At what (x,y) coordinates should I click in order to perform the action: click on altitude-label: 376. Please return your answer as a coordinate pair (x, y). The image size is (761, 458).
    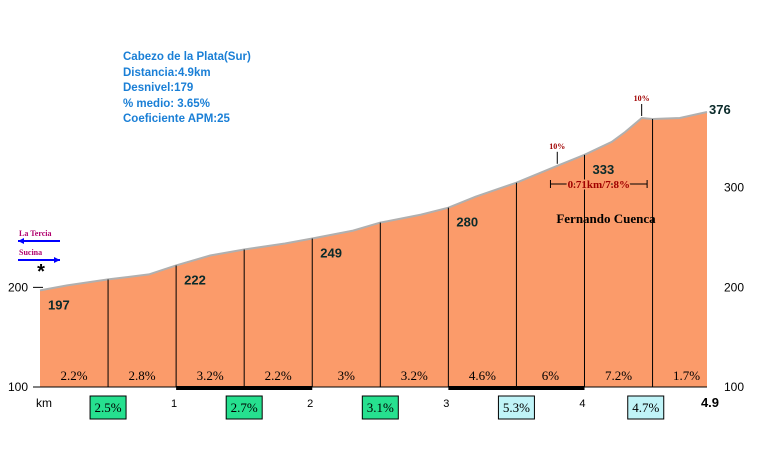
    Looking at the image, I should click on (720, 109).